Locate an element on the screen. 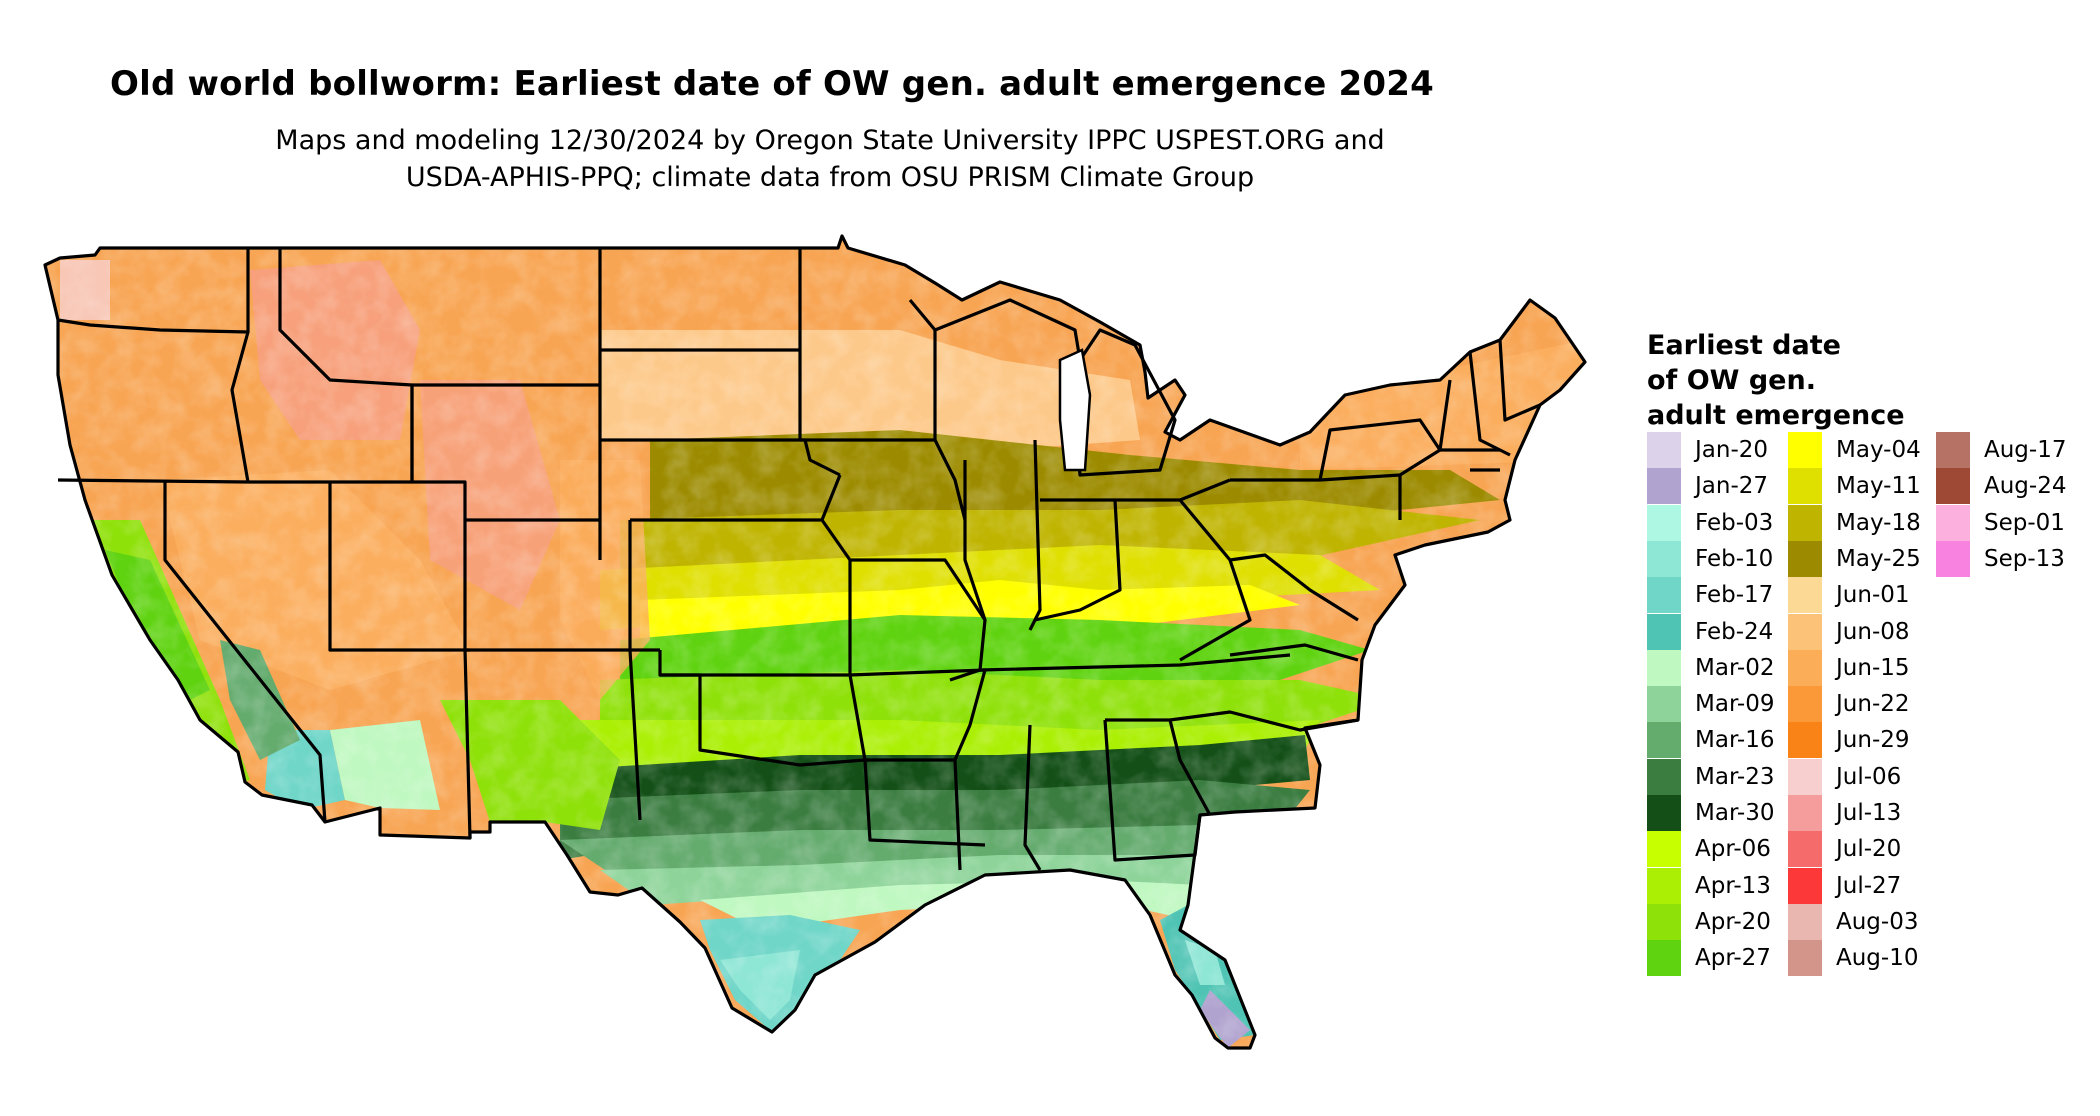 The image size is (2100, 1116). legend-label: Jun-29 is located at coordinates (1873, 740).